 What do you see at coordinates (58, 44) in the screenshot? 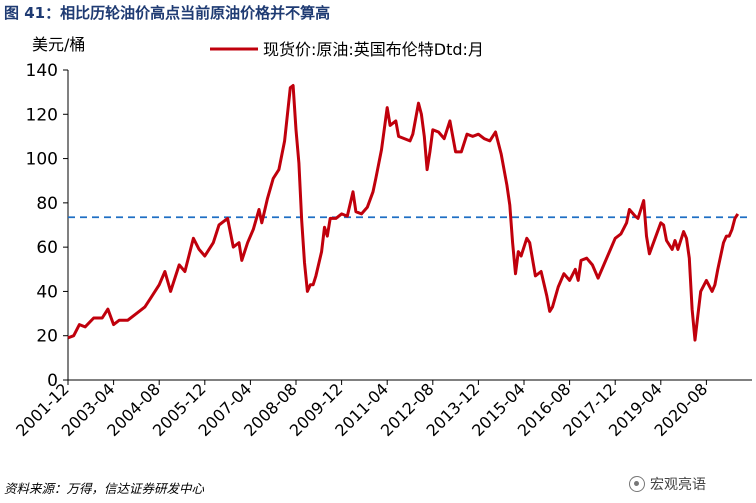
I see `y-axis-label: 美元/桶` at bounding box center [58, 44].